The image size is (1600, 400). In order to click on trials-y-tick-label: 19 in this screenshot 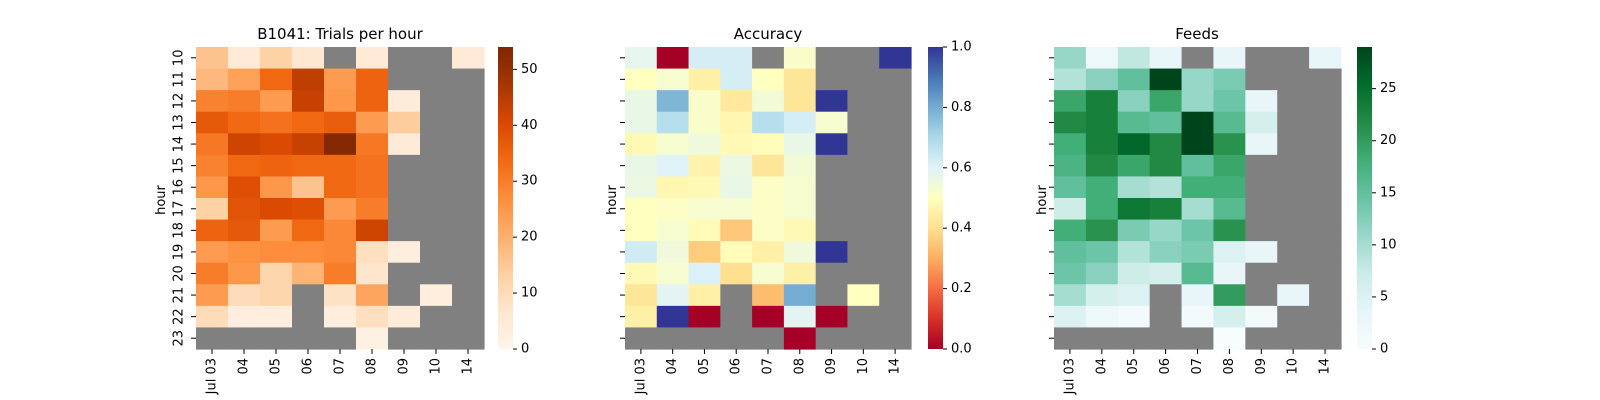, I will do `click(179, 252)`.